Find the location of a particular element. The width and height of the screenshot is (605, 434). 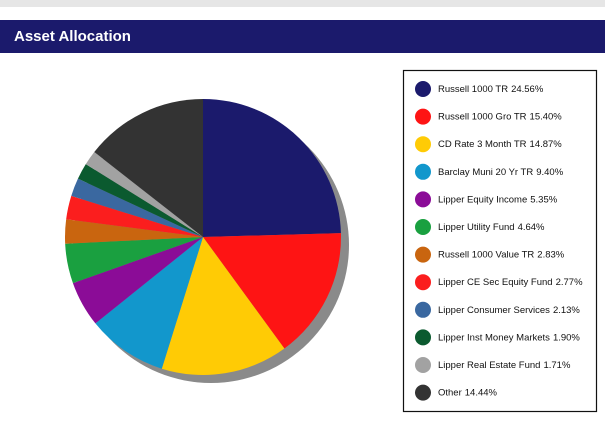

legend-value: 24.56% is located at coordinates (527, 89).